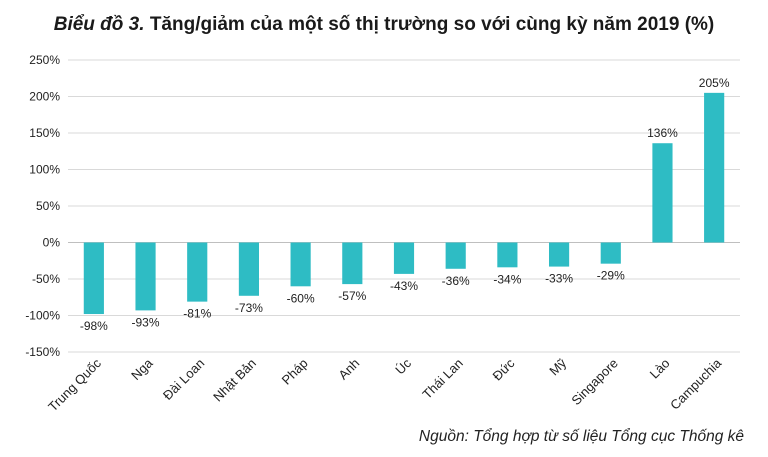 Image resolution: width=768 pixels, height=457 pixels. Describe the element at coordinates (197, 314) in the screenshot. I see `data-label: -81%` at that location.